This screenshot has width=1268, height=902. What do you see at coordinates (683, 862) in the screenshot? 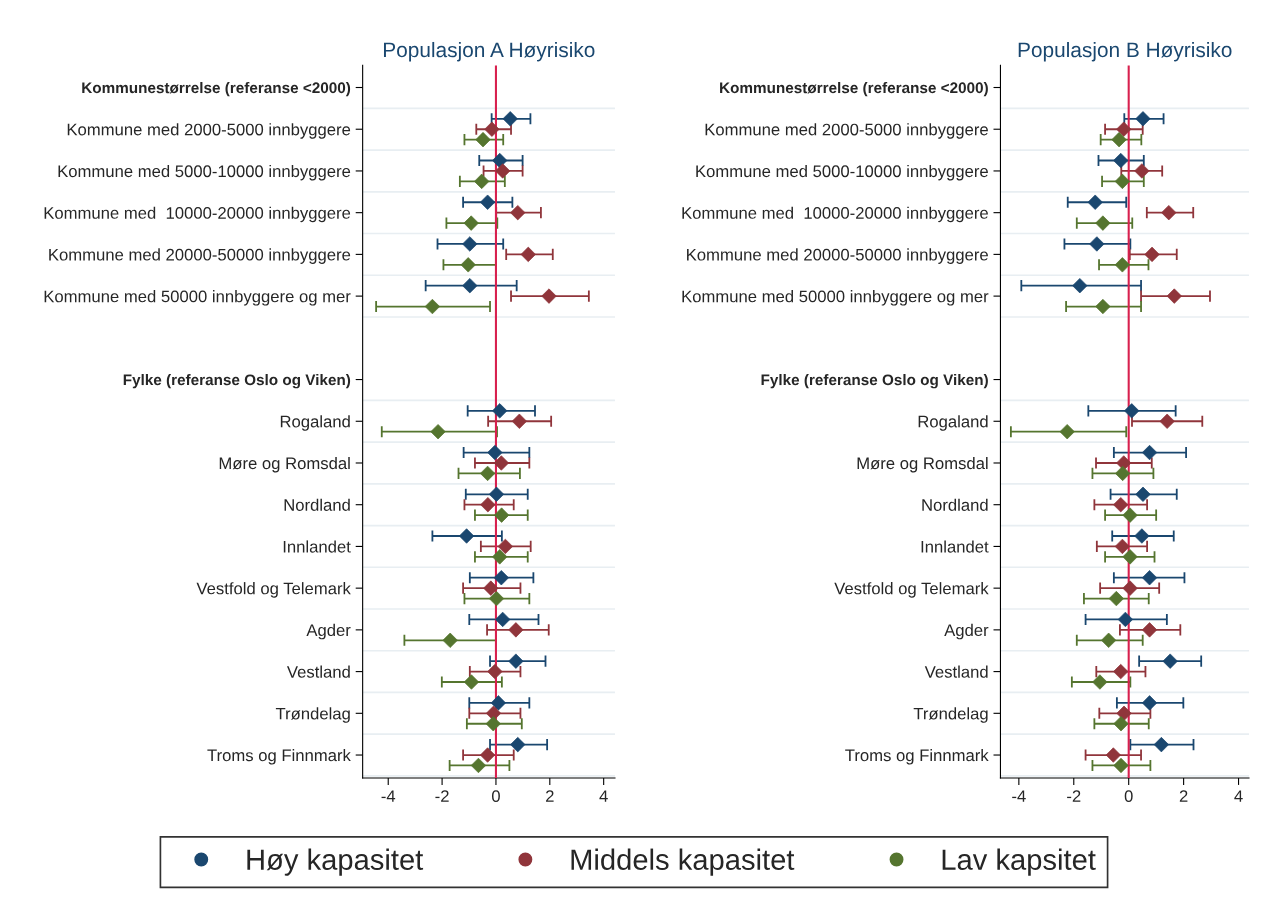
I see `legend-label: Middels kapasitet` at bounding box center [683, 862].